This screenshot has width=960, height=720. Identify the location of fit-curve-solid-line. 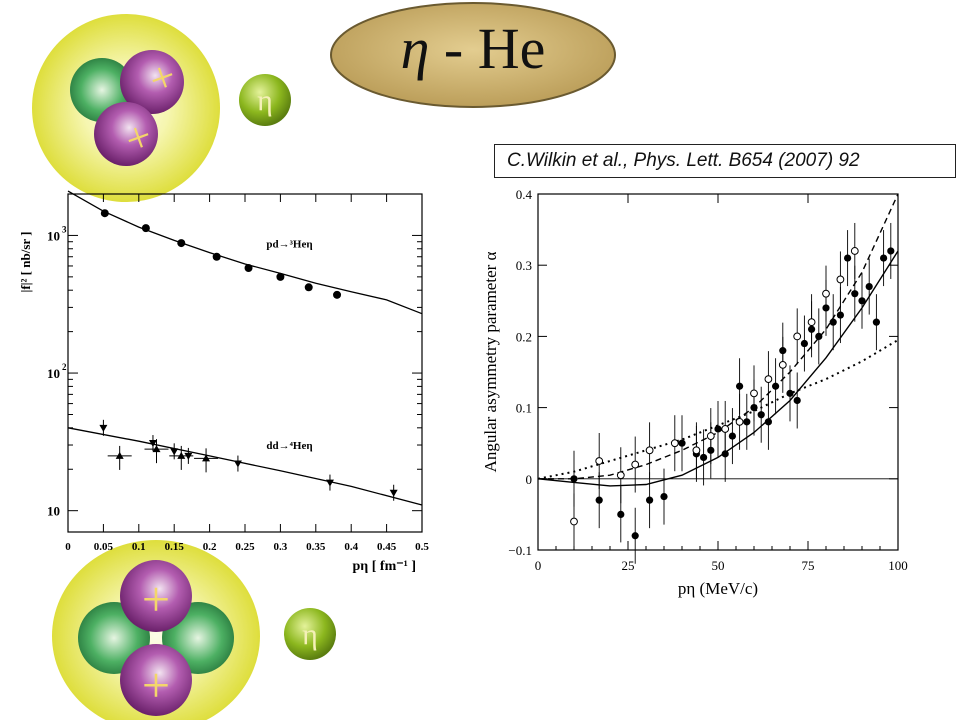
(718, 368).